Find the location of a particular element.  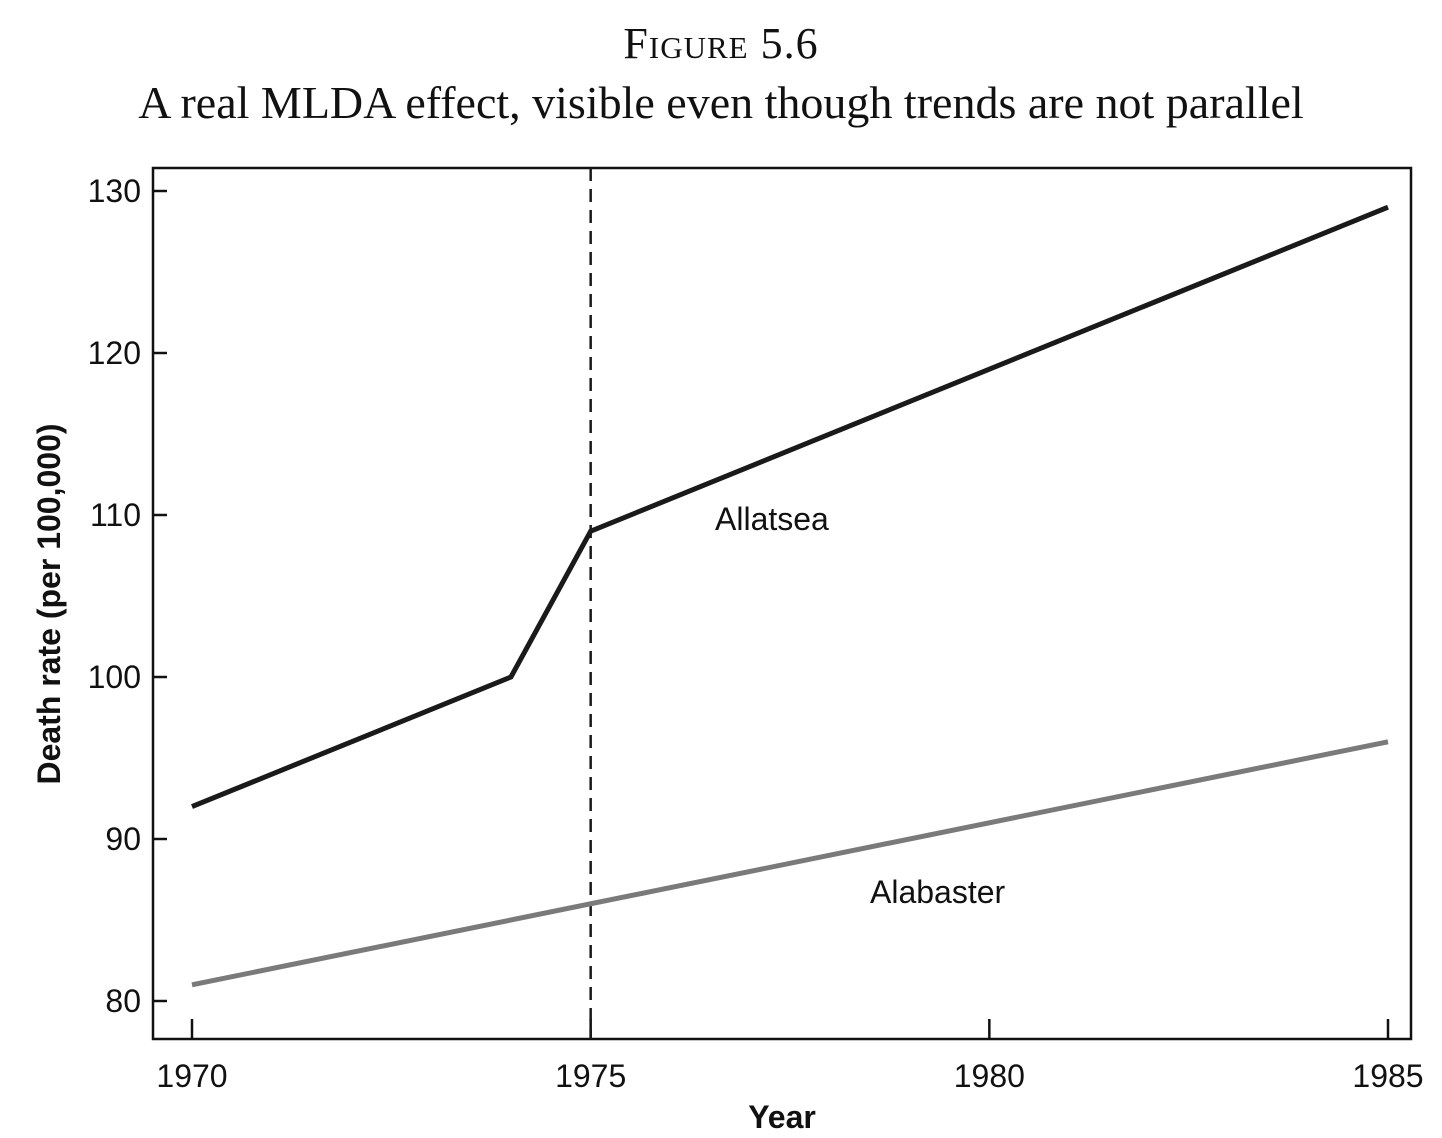

x-axis: 1970 1975 1980 1985 is located at coordinates (790, 1056).